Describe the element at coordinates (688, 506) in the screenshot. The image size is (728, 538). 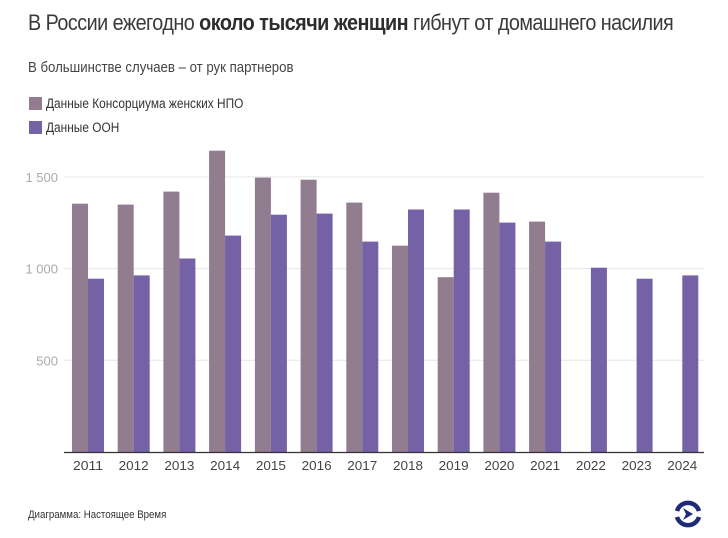
I see `logo-arc-top` at that location.